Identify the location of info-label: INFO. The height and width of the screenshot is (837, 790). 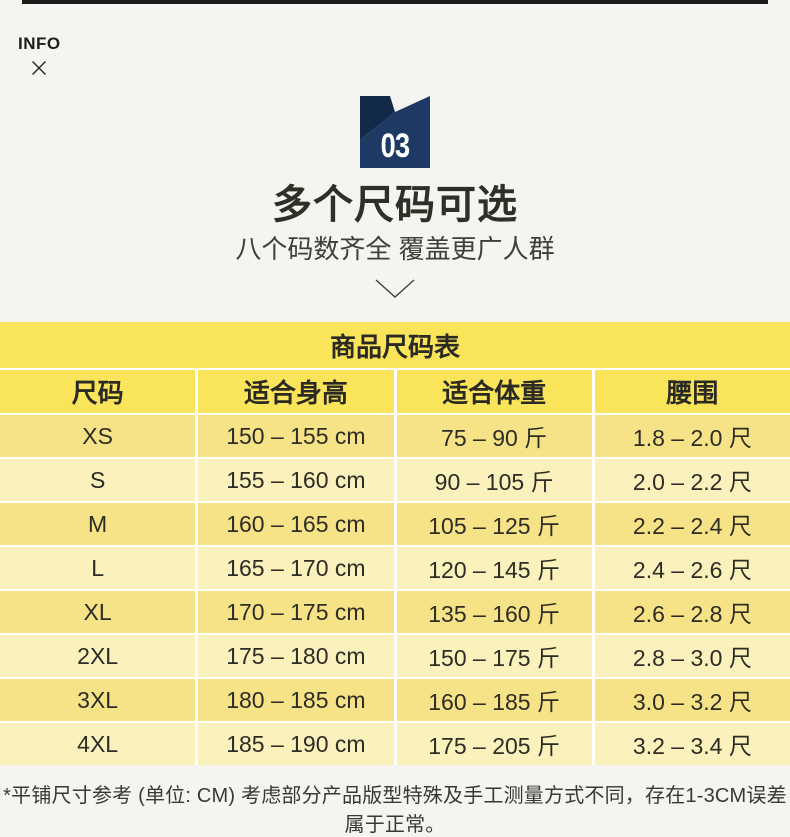
(39, 43).